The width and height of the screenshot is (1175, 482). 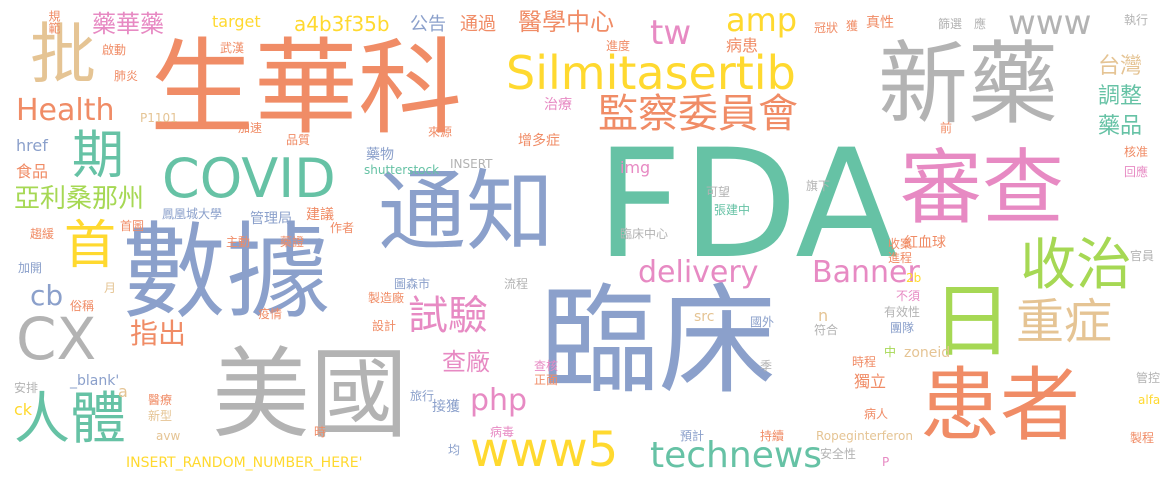 I want to click on cloud-word-manufacturing: 製程, so click(x=1142, y=438).